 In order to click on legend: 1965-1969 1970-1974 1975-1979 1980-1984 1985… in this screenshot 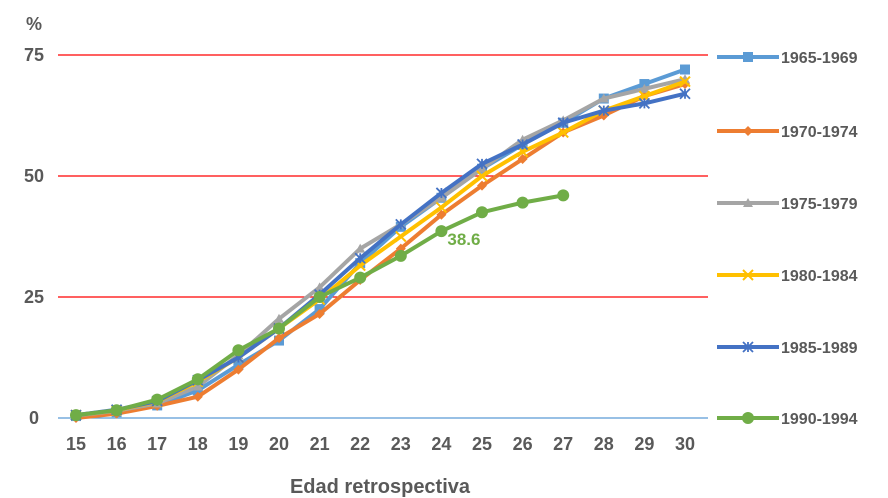, I will do `click(787, 239)`.